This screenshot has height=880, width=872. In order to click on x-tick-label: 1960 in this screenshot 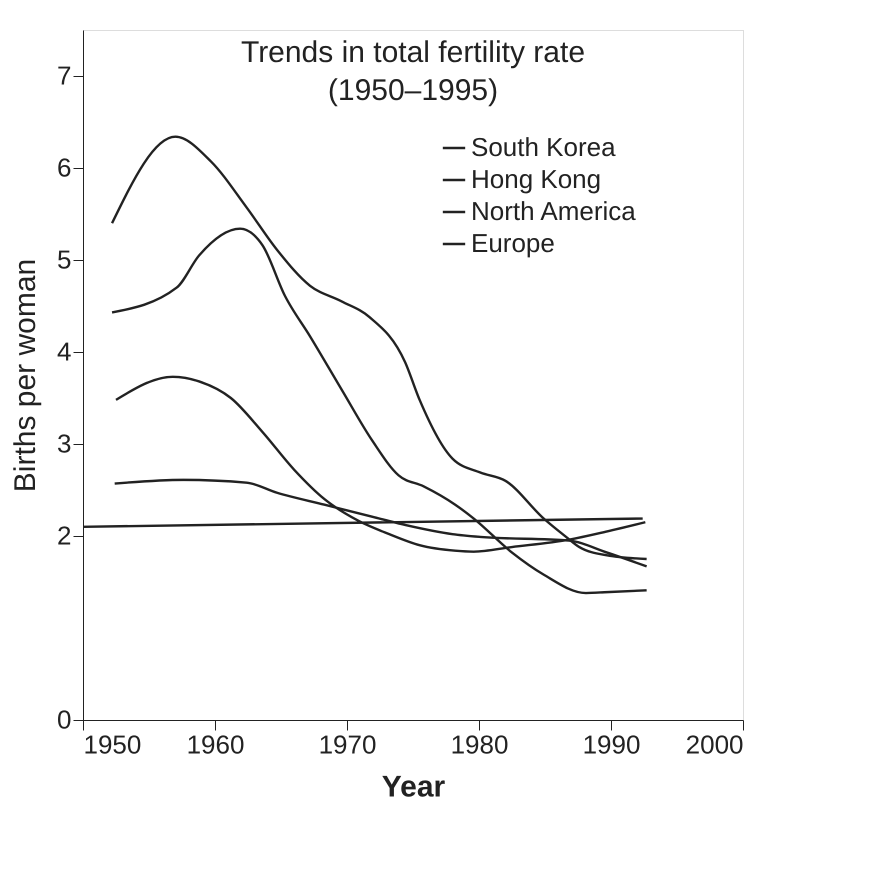, I will do `click(215, 745)`.